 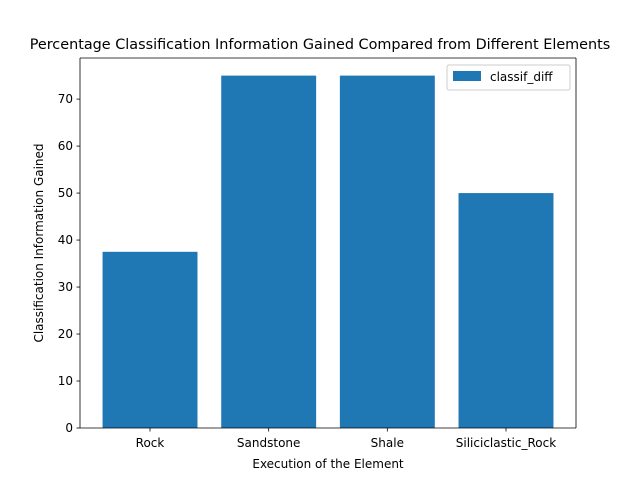 What do you see at coordinates (346, 439) in the screenshot?
I see `x-axis-ticks: Rock Sandstone Shale Siliciclastic_Rock` at bounding box center [346, 439].